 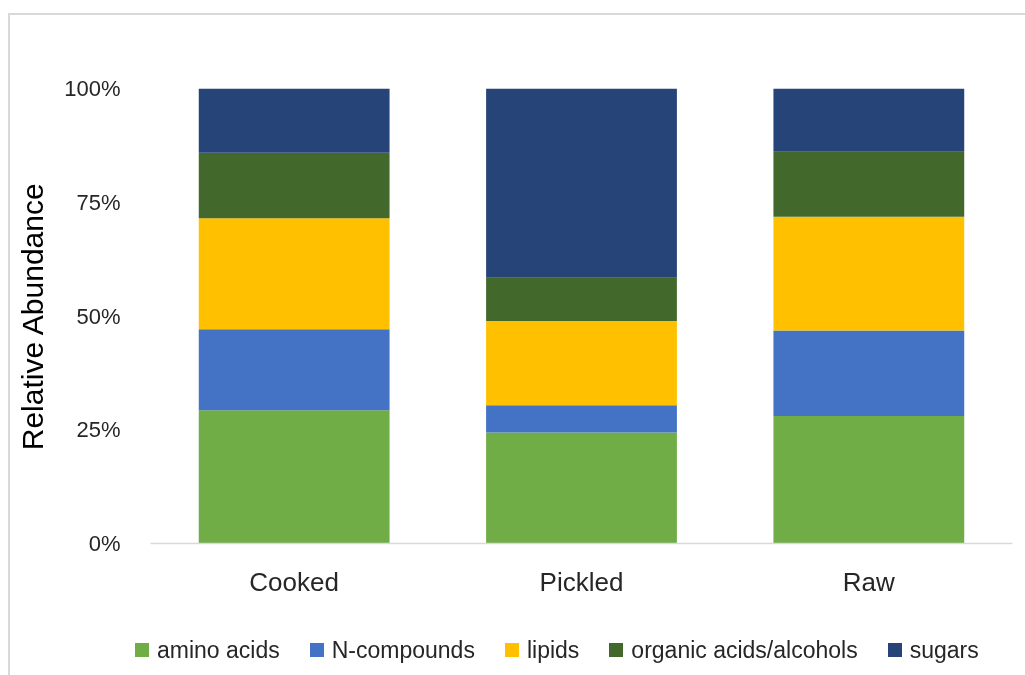 What do you see at coordinates (104, 543) in the screenshot?
I see `y-tick-label: 0%` at bounding box center [104, 543].